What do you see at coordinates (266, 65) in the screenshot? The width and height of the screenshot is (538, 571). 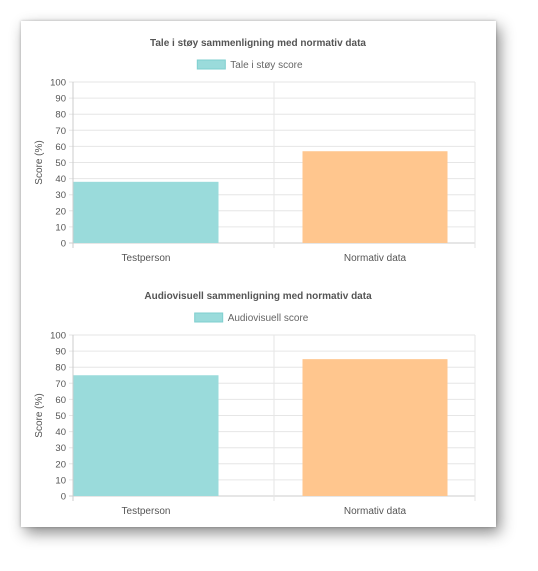 I see `legend-label: Tale i støy score` at bounding box center [266, 65].